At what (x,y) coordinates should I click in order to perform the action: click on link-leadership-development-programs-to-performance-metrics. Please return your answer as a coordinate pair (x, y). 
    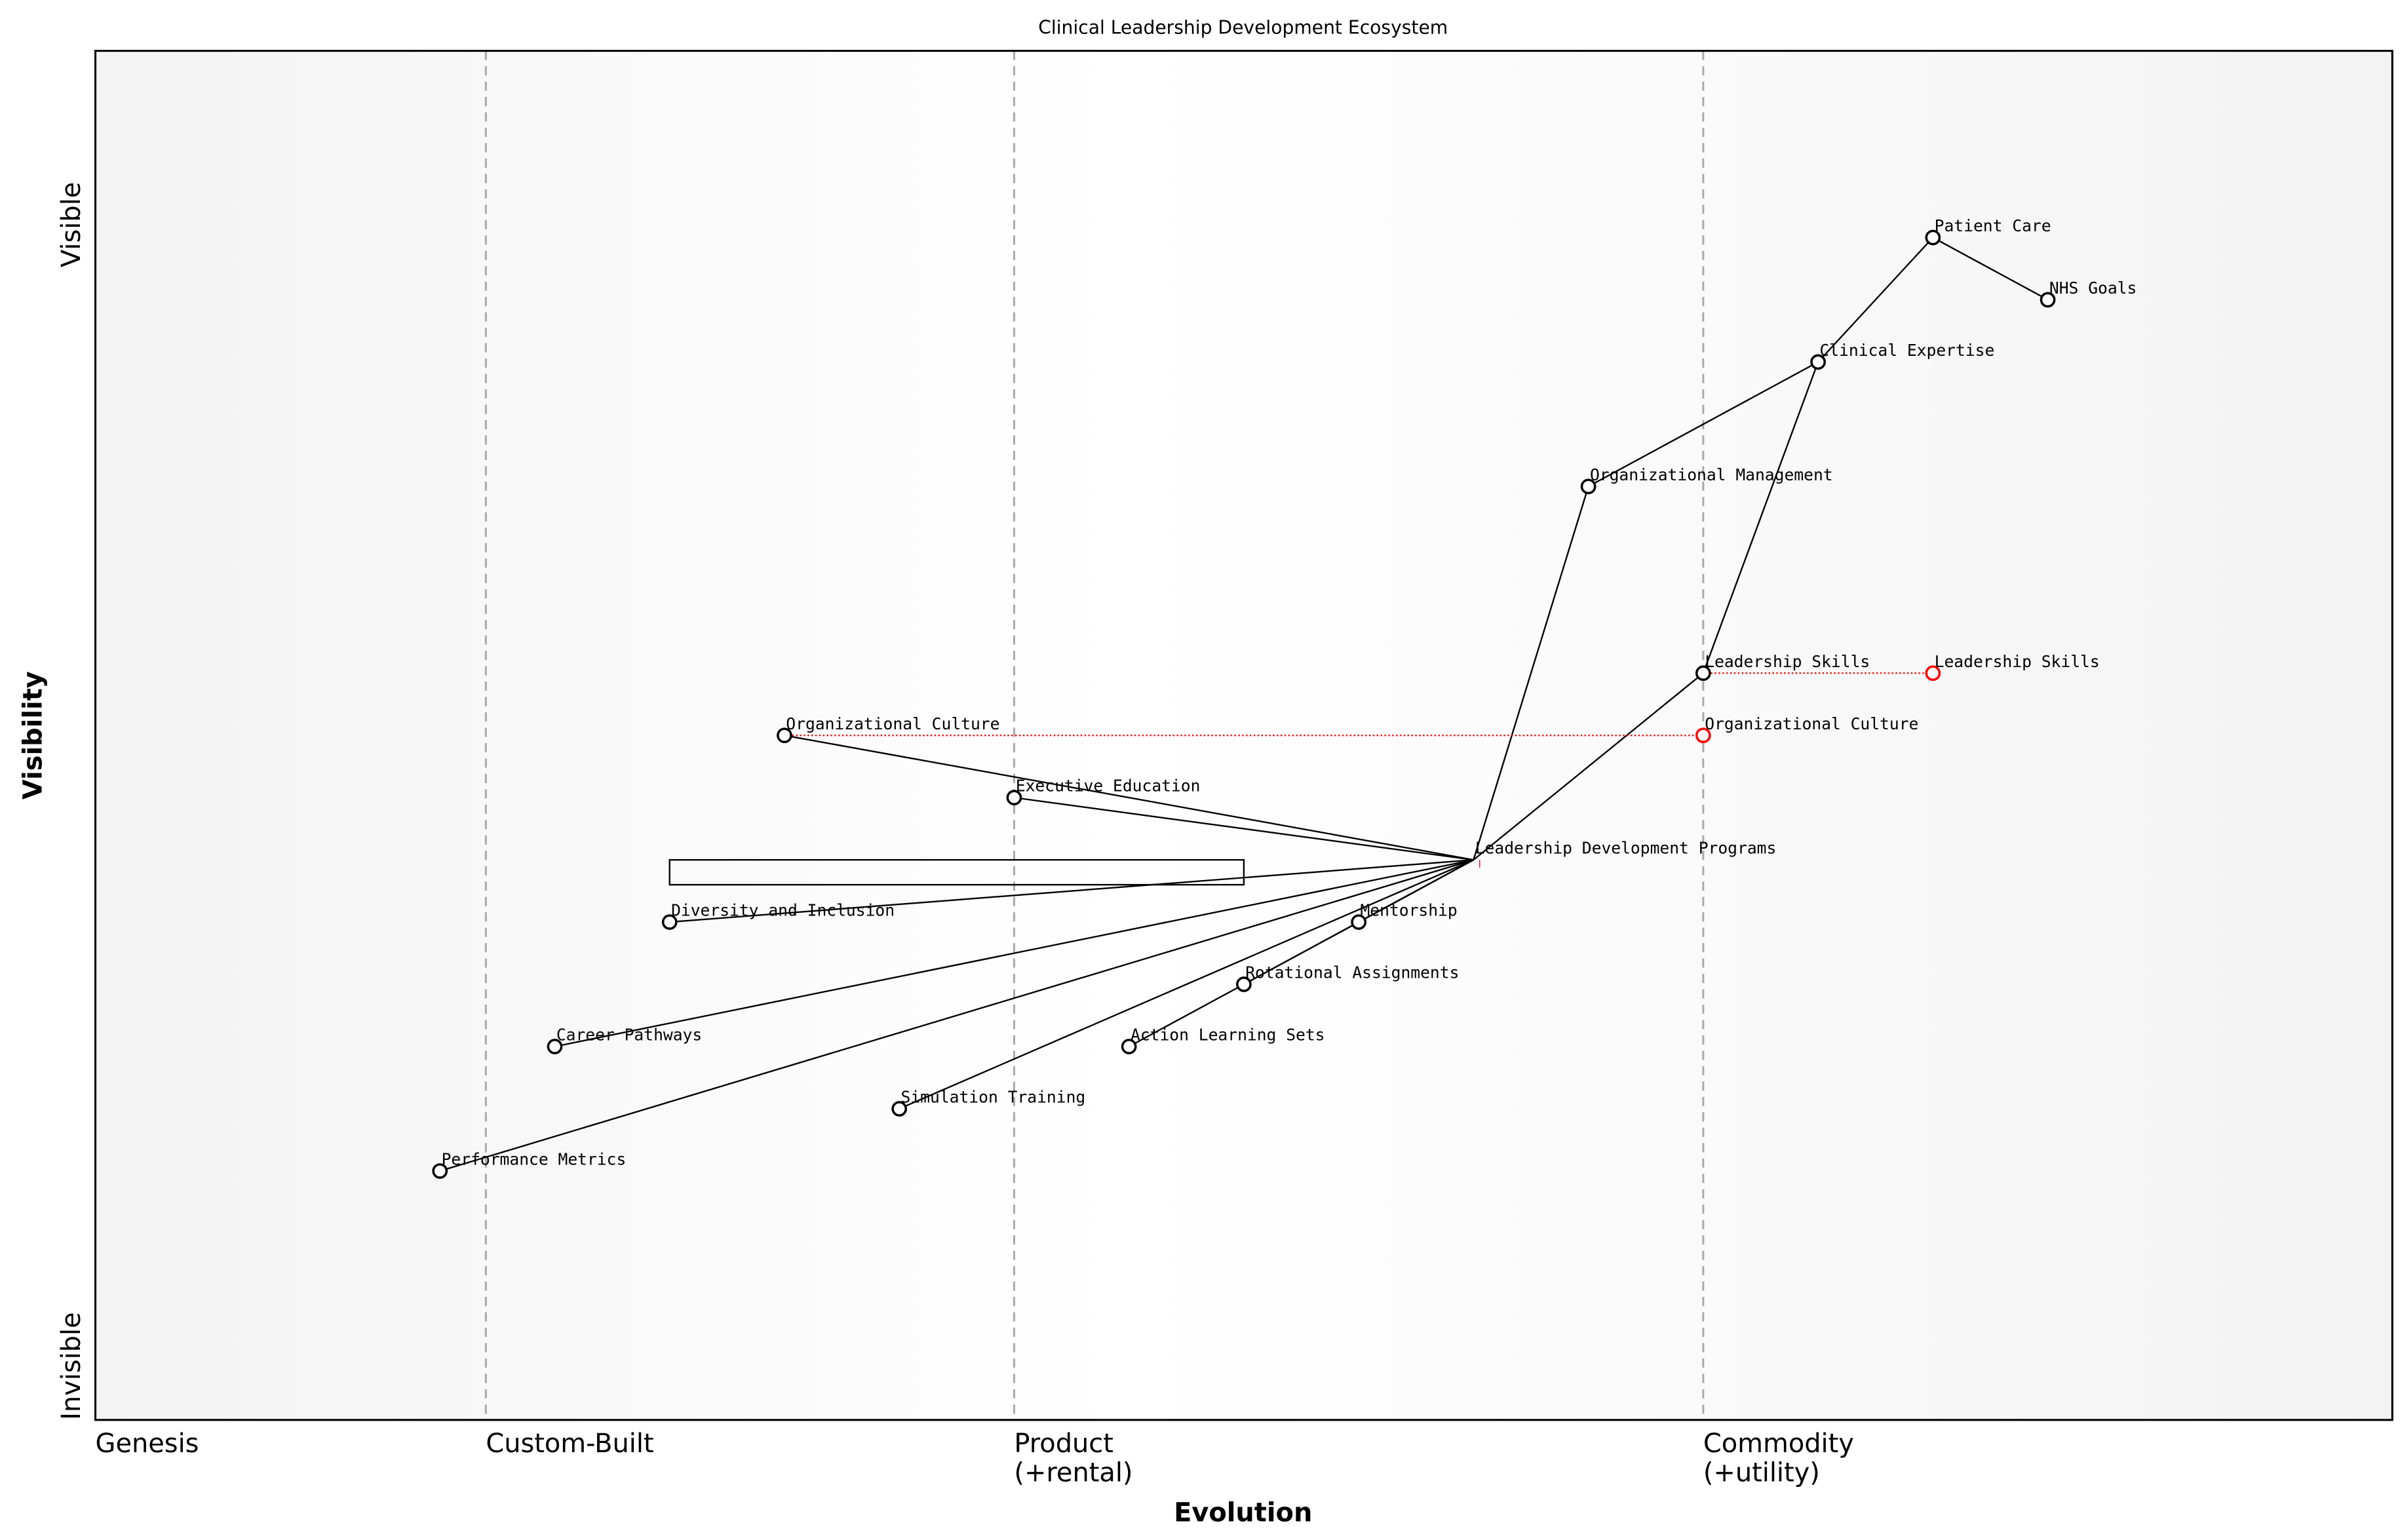
    Looking at the image, I should click on (956, 1015).